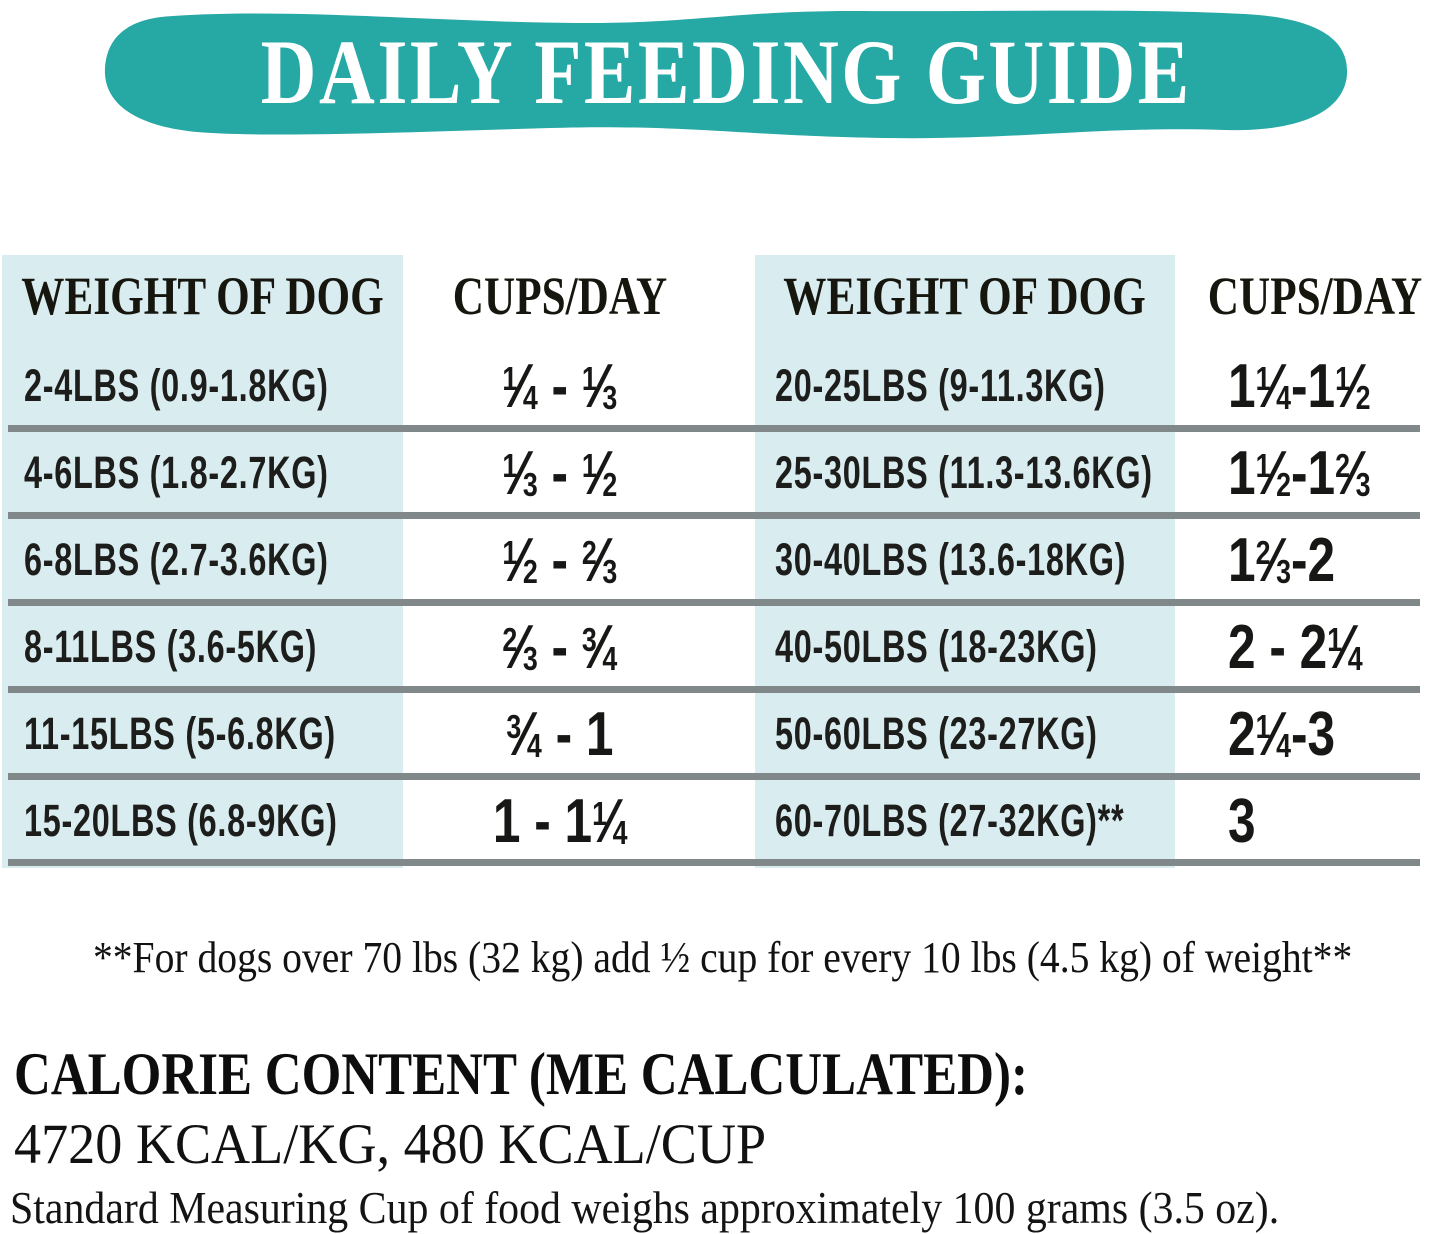  What do you see at coordinates (390, 1144) in the screenshot?
I see `calorie-values: 4720 KCAL/KG, 480 KCAL/CUP` at bounding box center [390, 1144].